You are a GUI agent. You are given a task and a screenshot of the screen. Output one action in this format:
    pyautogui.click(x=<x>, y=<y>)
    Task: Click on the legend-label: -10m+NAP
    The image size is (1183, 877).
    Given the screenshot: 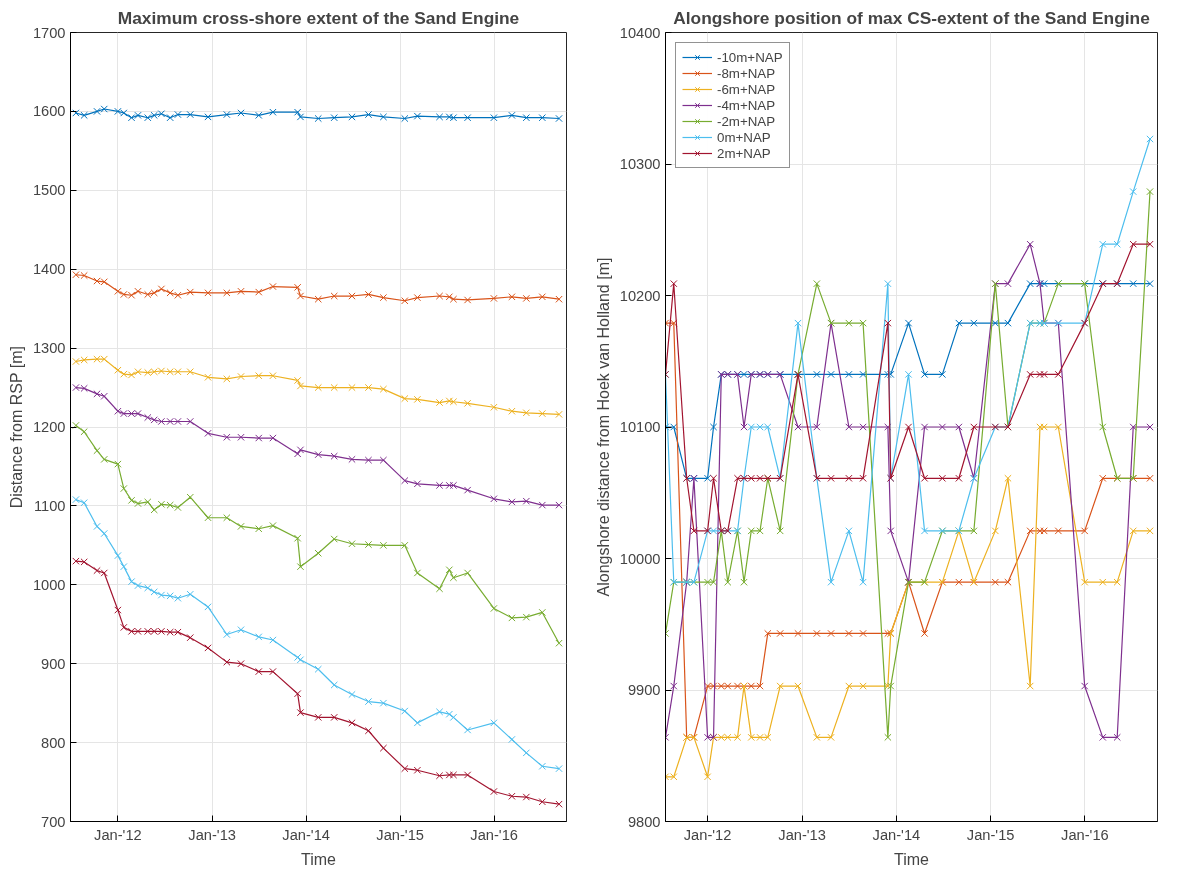 What is the action you would take?
    pyautogui.click(x=750, y=57)
    